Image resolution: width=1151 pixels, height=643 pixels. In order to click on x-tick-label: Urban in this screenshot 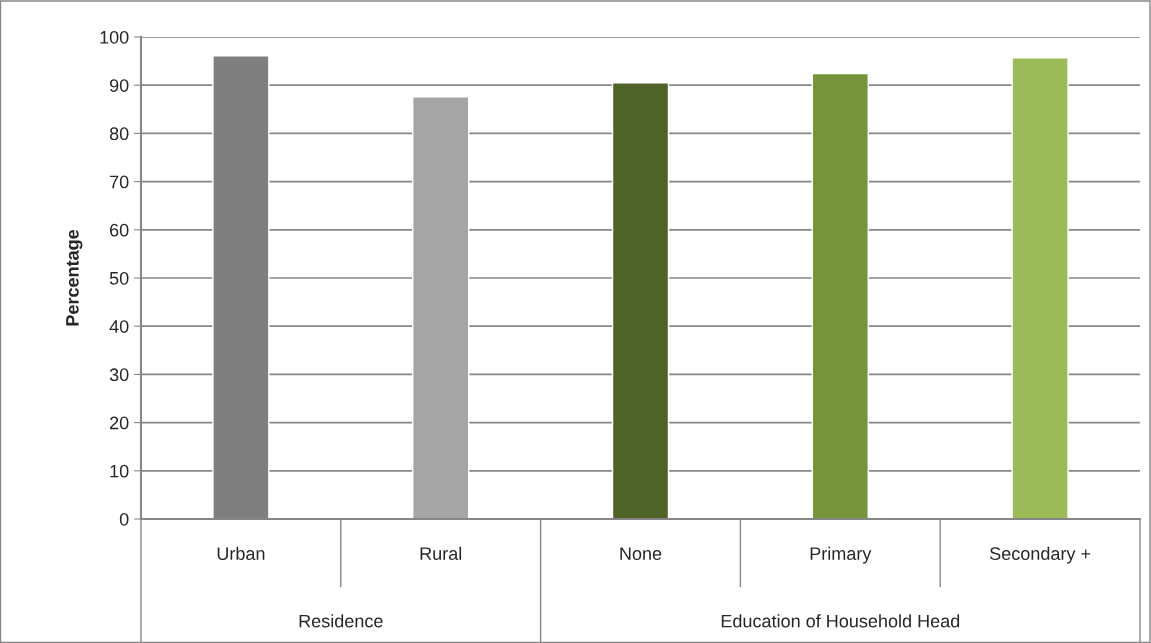, I will do `click(241, 553)`.